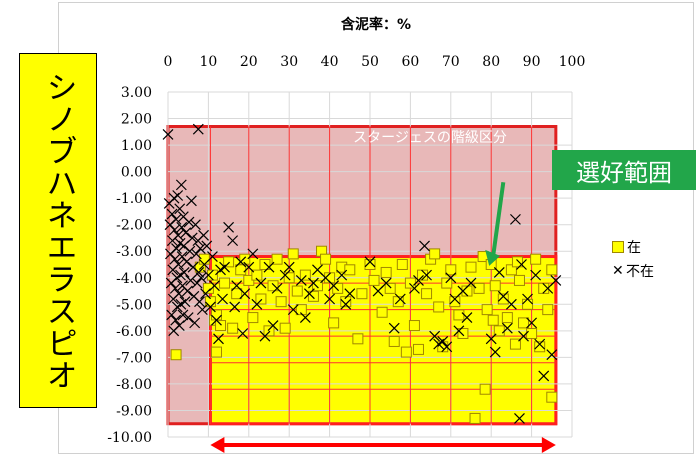 Image resolution: width=697 pixels, height=454 pixels. What do you see at coordinates (134, 385) in the screenshot?
I see `y-tick-label: -8.00` at bounding box center [134, 385].